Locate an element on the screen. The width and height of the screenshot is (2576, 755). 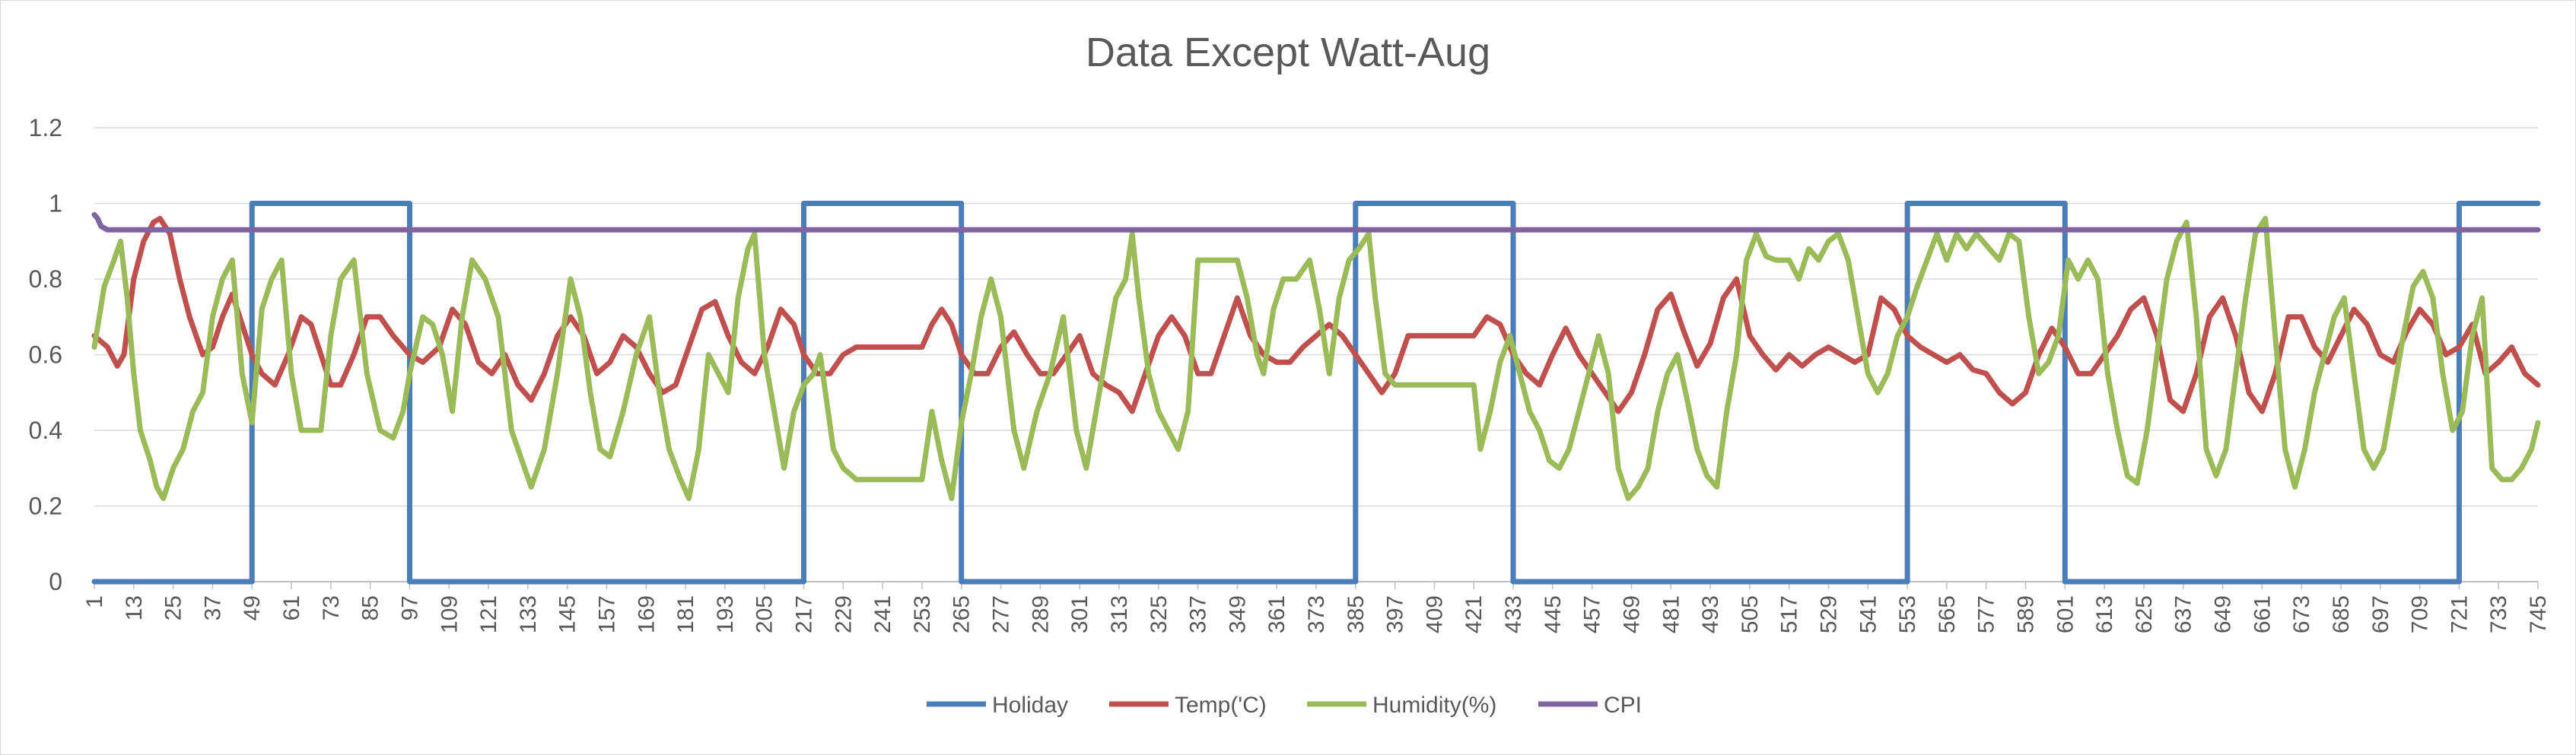
x-tick-label: 589 is located at coordinates (2026, 614).